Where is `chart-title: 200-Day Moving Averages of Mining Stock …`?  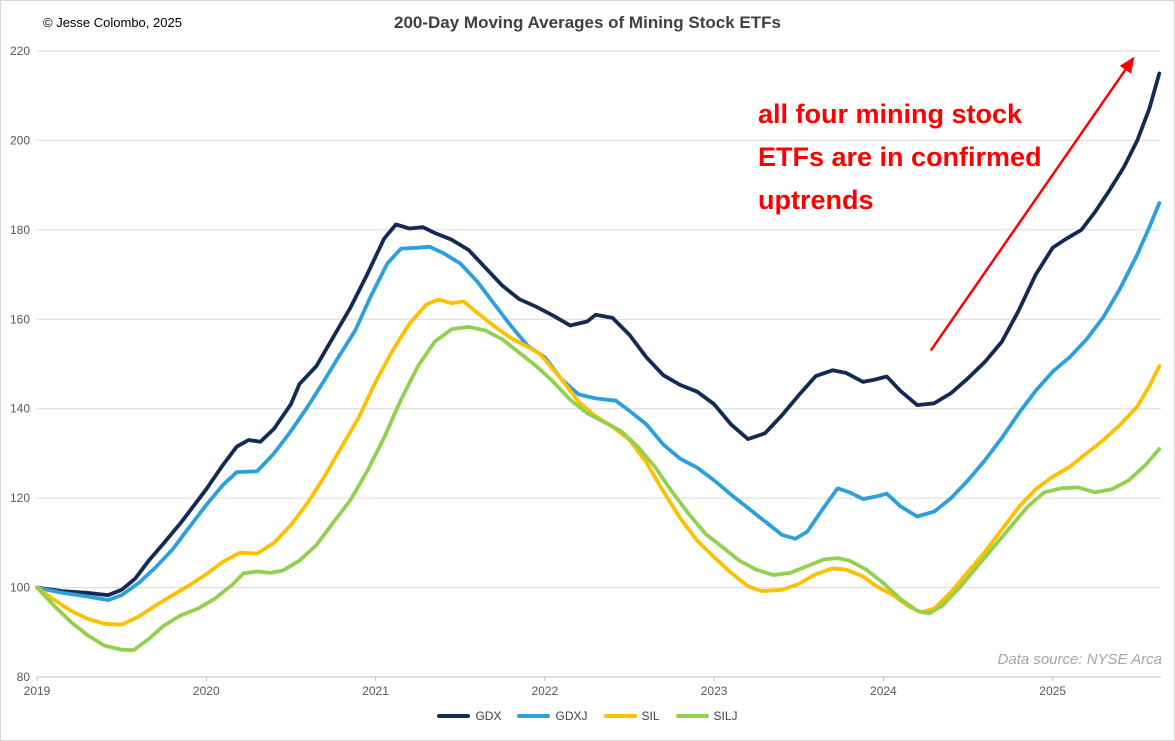
chart-title: 200-Day Moving Averages of Mining Stock … is located at coordinates (587, 22).